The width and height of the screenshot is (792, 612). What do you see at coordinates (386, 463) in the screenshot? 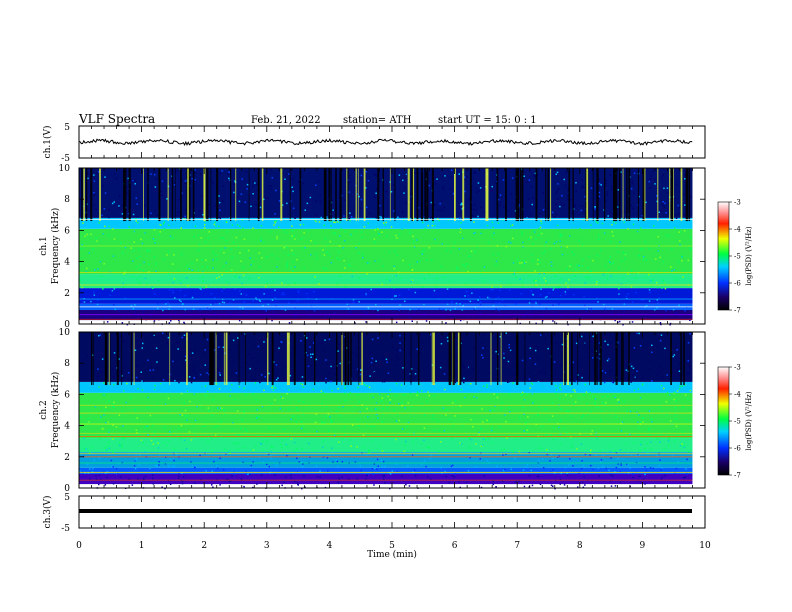
I see `spectral-line` at bounding box center [386, 463].